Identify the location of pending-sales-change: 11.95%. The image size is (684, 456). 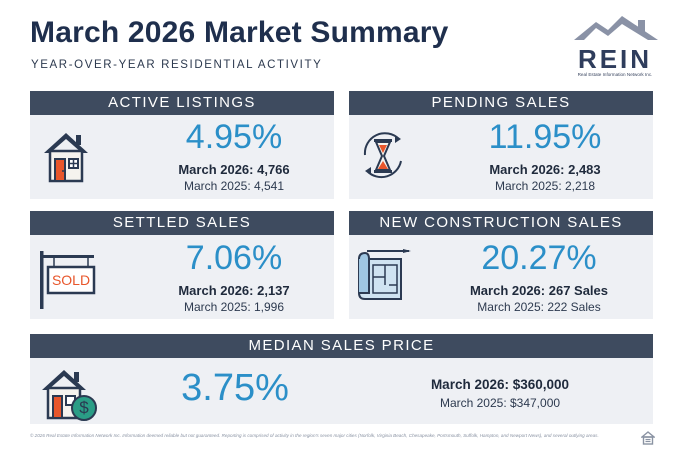
(545, 137).